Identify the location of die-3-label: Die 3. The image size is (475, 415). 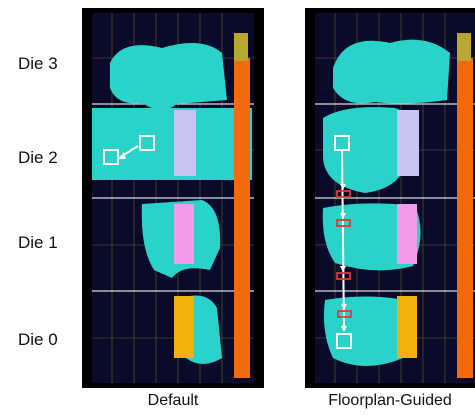
(38, 63).